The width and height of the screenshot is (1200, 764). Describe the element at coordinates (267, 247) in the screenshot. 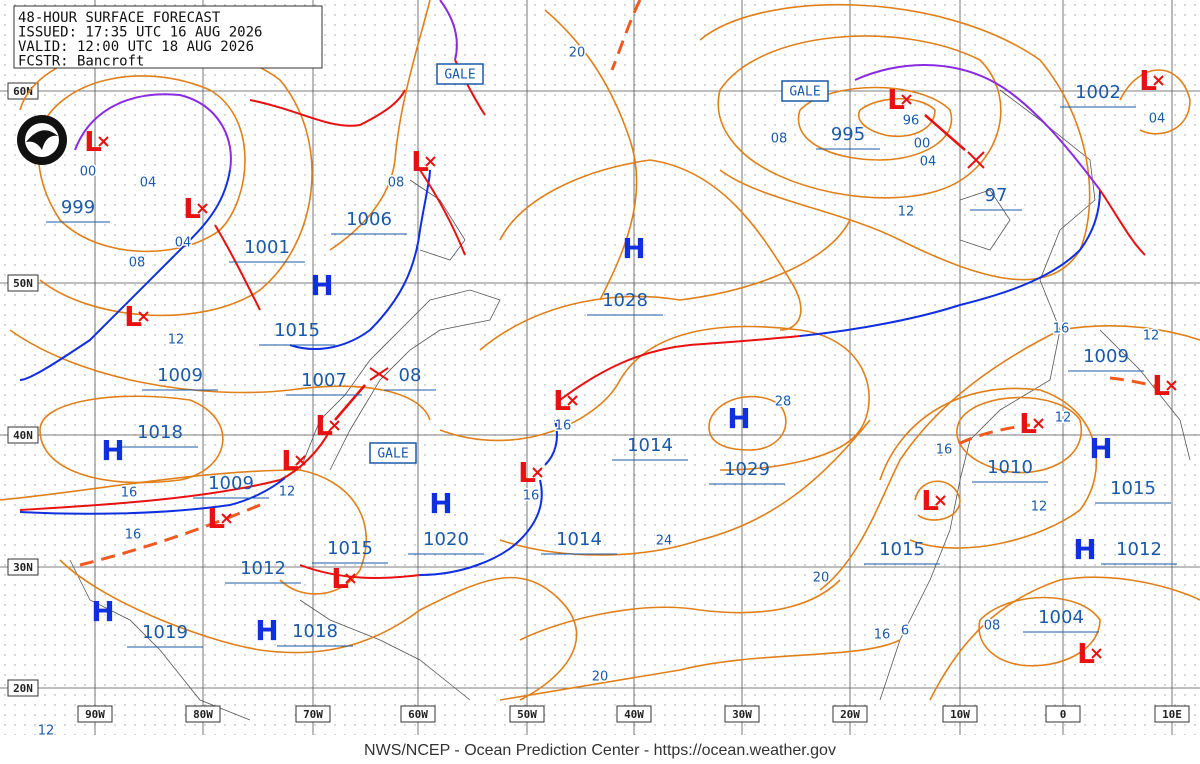

I see `pressure-label: 1001` at that location.